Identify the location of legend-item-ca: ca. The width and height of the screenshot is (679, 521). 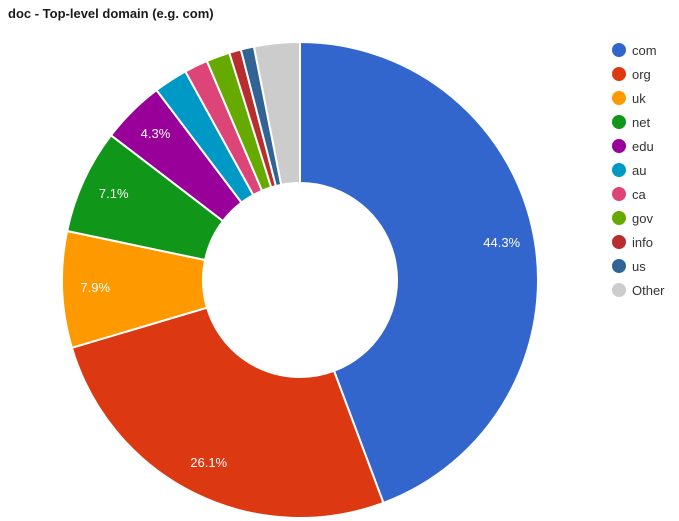
(638, 194).